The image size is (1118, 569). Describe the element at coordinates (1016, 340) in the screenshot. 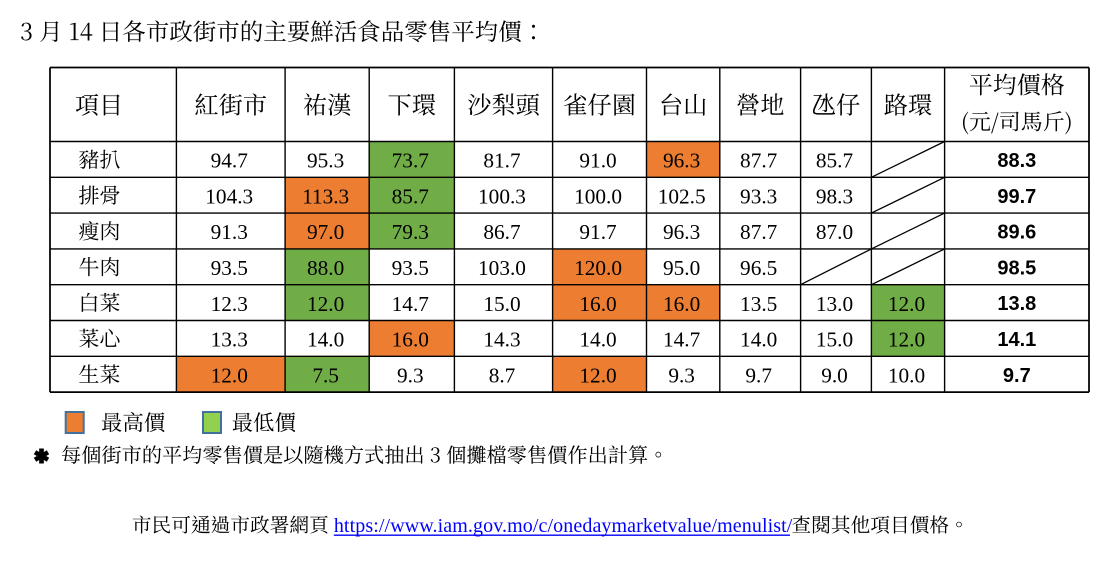

I see `svg-text: 14.1` at that location.